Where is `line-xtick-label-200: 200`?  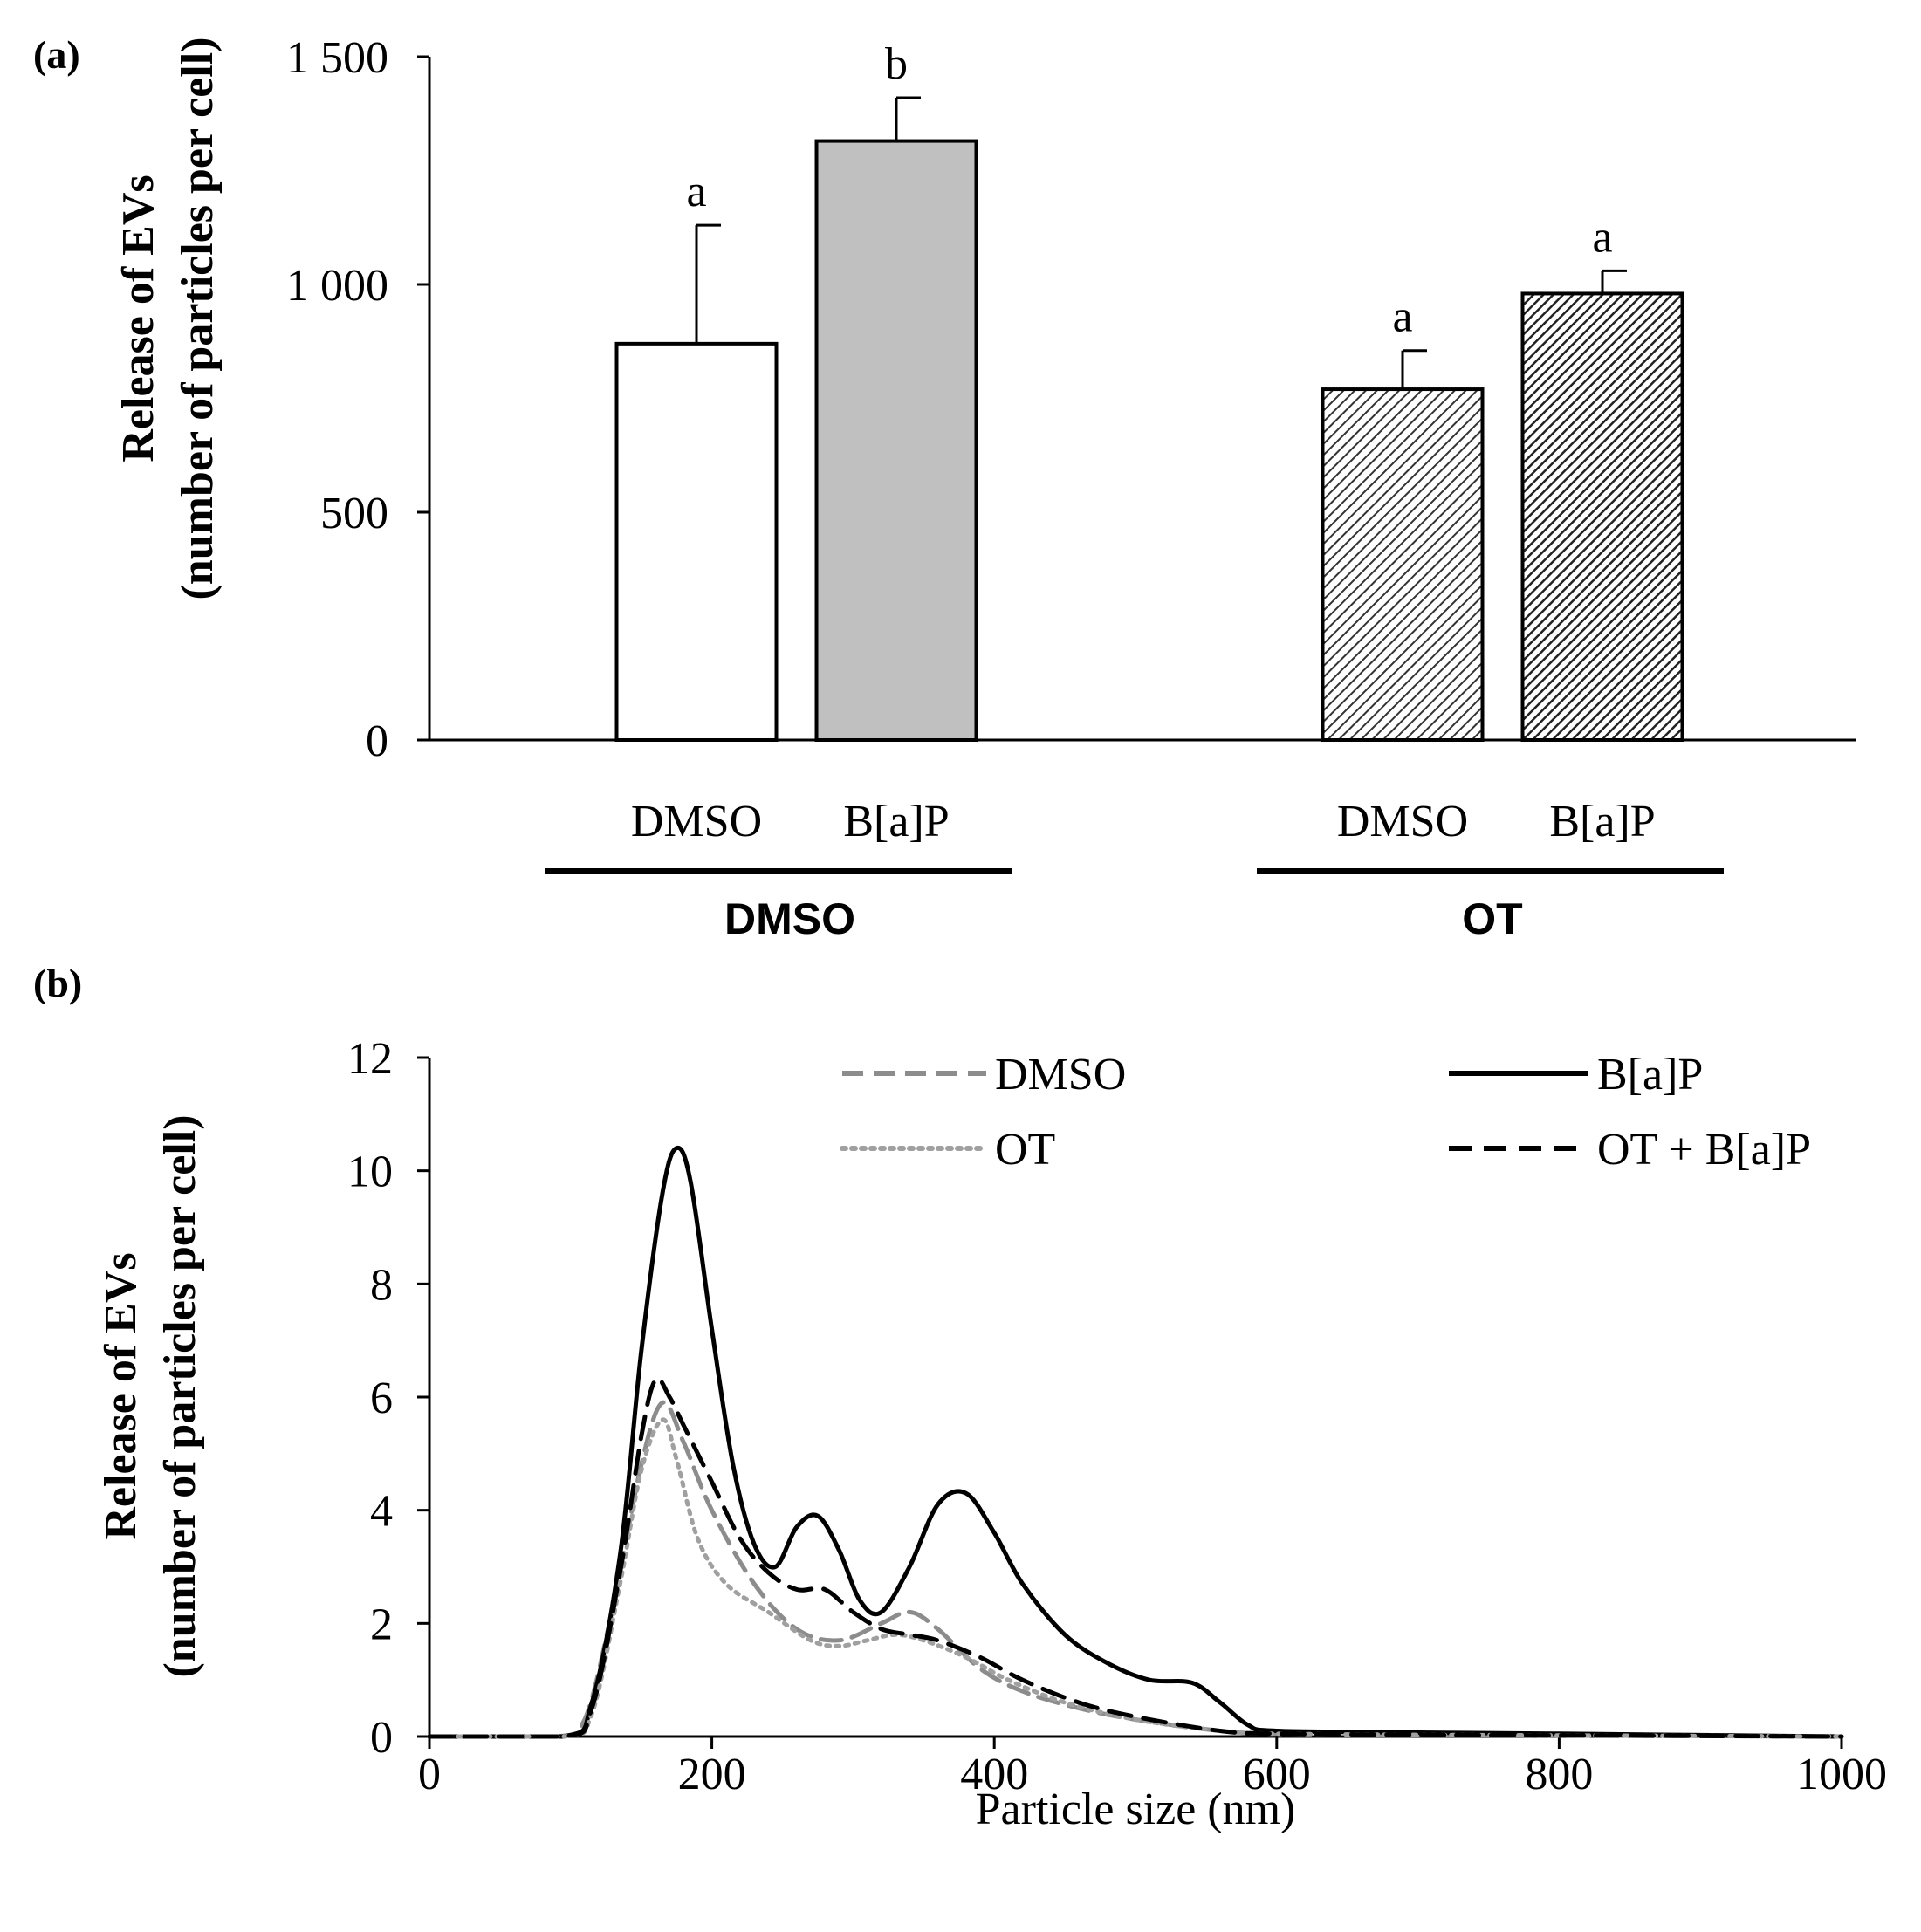 line-xtick-label-200: 200 is located at coordinates (712, 1774).